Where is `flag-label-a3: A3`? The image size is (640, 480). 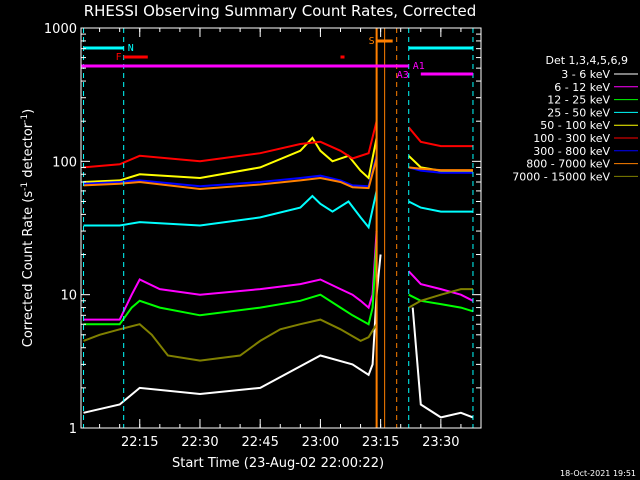 flag-label-a3: A3 is located at coordinates (403, 75).